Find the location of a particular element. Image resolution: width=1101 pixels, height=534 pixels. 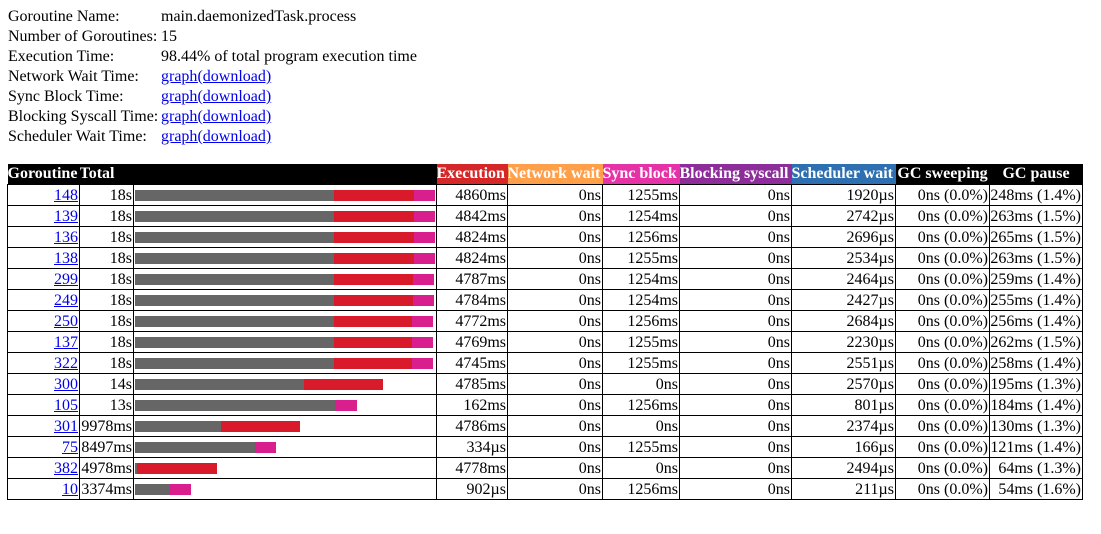

goroutine-link: 148 is located at coordinates (66, 195).